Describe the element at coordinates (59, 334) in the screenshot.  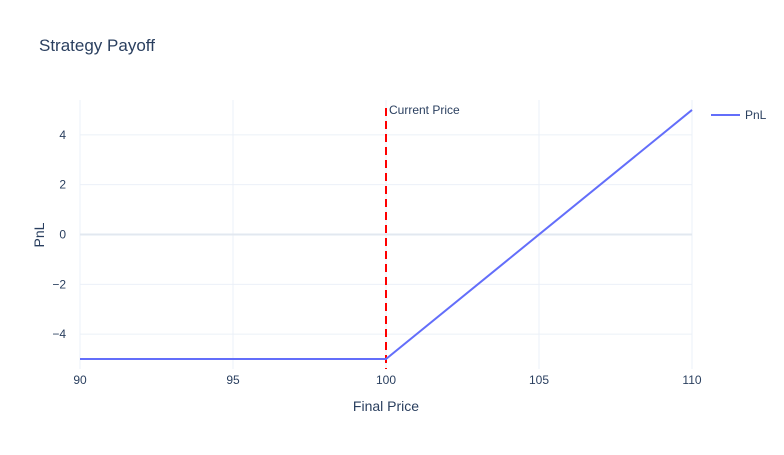
I see `y-tick-label: −4` at that location.